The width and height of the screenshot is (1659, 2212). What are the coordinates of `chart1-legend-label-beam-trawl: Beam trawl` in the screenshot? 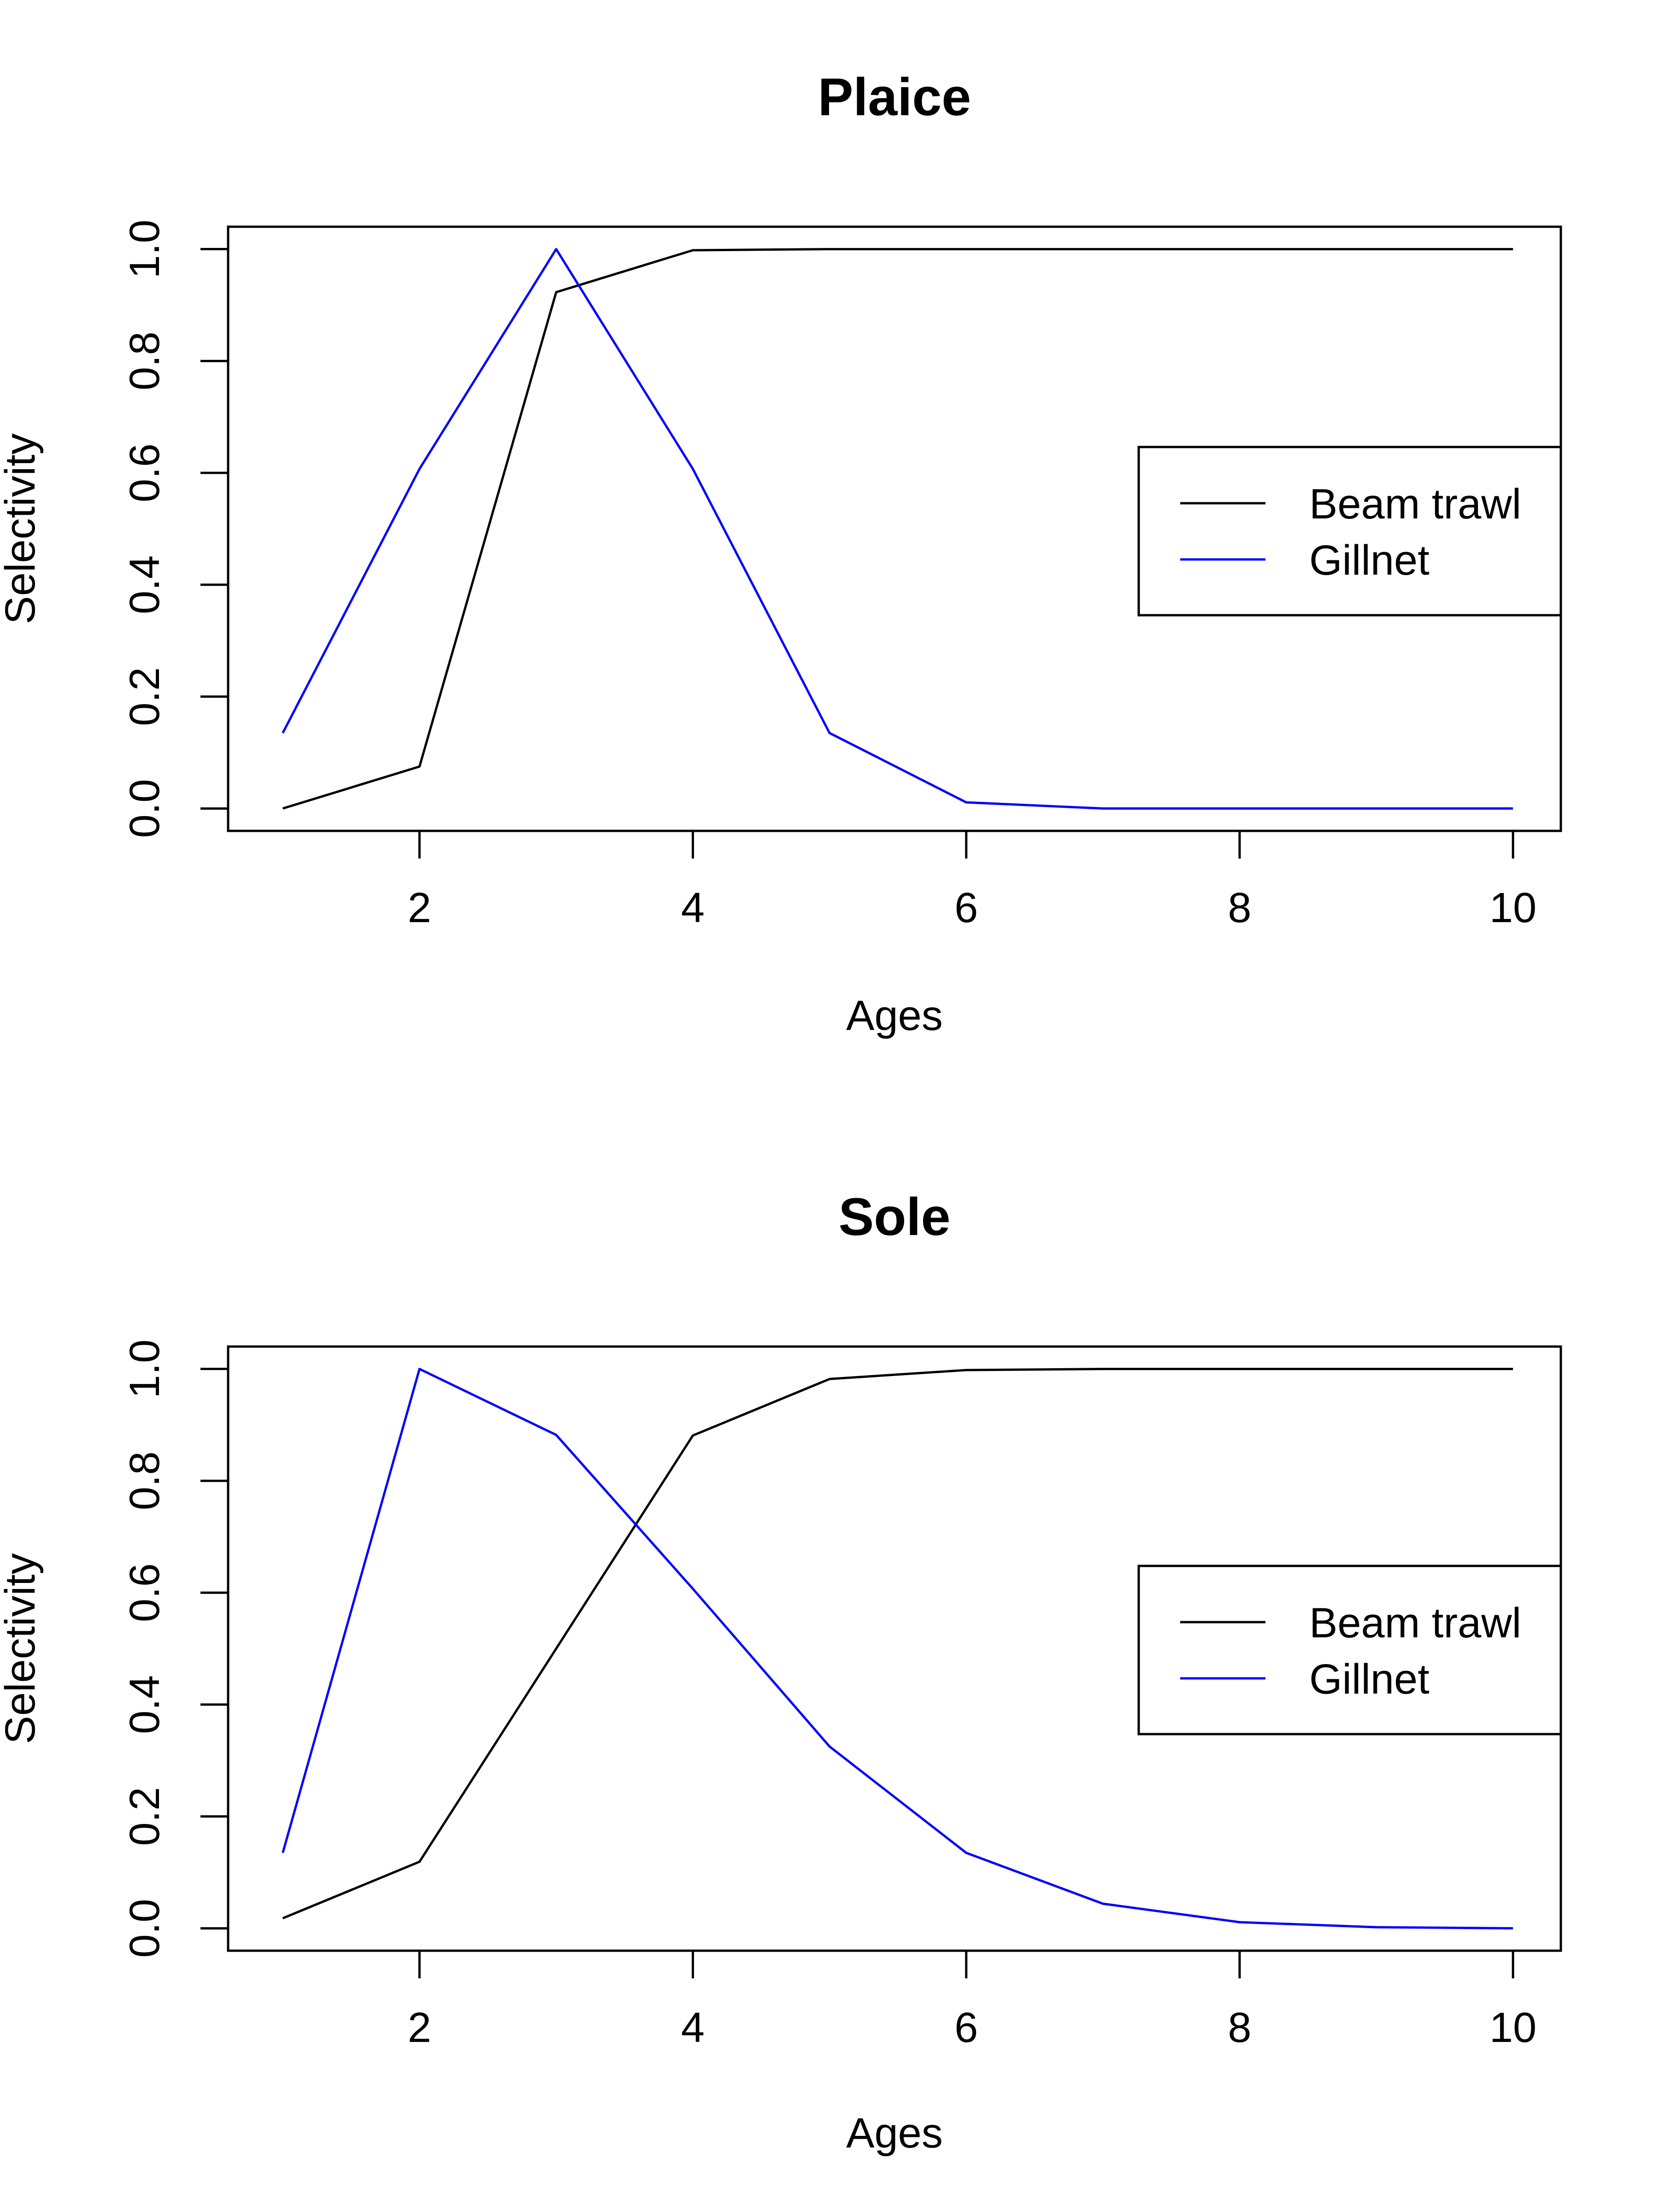 It's located at (1415, 504).